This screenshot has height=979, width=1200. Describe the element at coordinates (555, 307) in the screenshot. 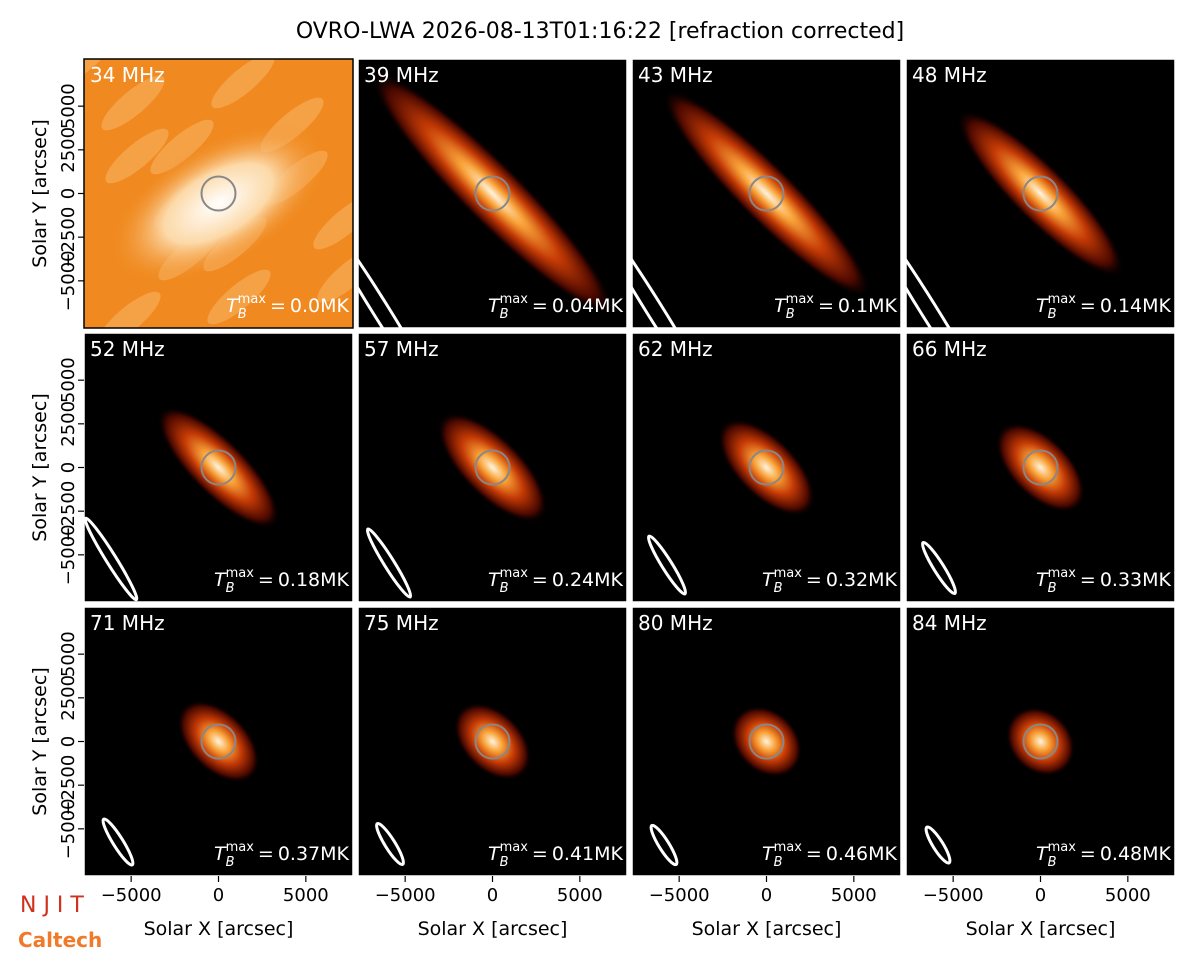

I see `tb-max-label: TBmax = 0.04MK` at that location.